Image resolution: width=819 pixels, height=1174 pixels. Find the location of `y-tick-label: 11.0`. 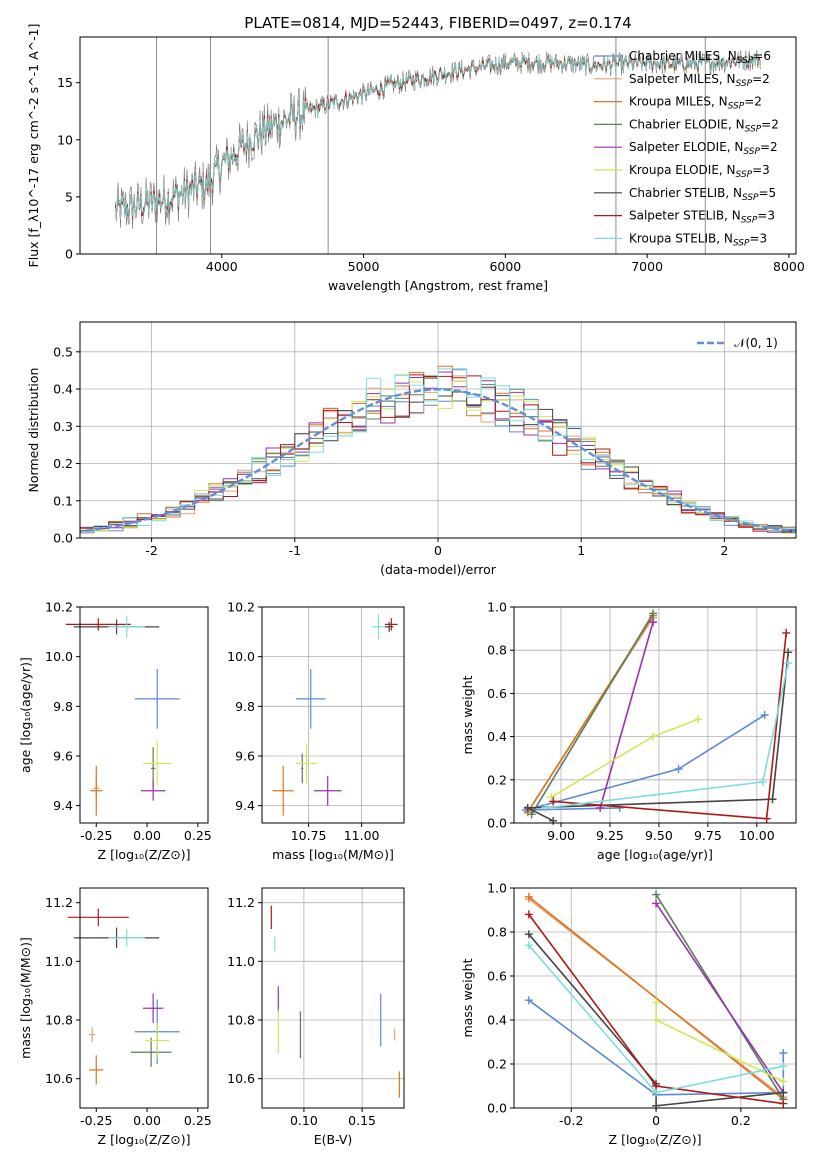

y-tick-label: 11.0 is located at coordinates (59, 961).